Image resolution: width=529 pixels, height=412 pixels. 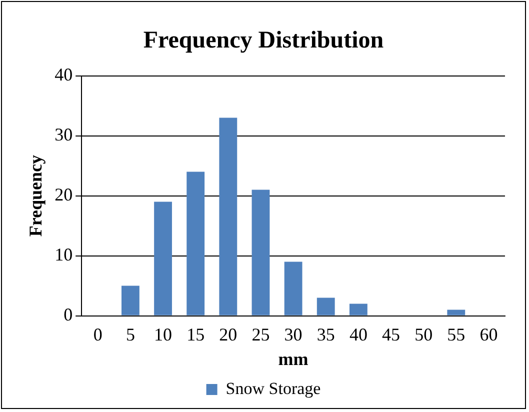 What do you see at coordinates (35, 195) in the screenshot?
I see `y-axis-title: Frequency` at bounding box center [35, 195].